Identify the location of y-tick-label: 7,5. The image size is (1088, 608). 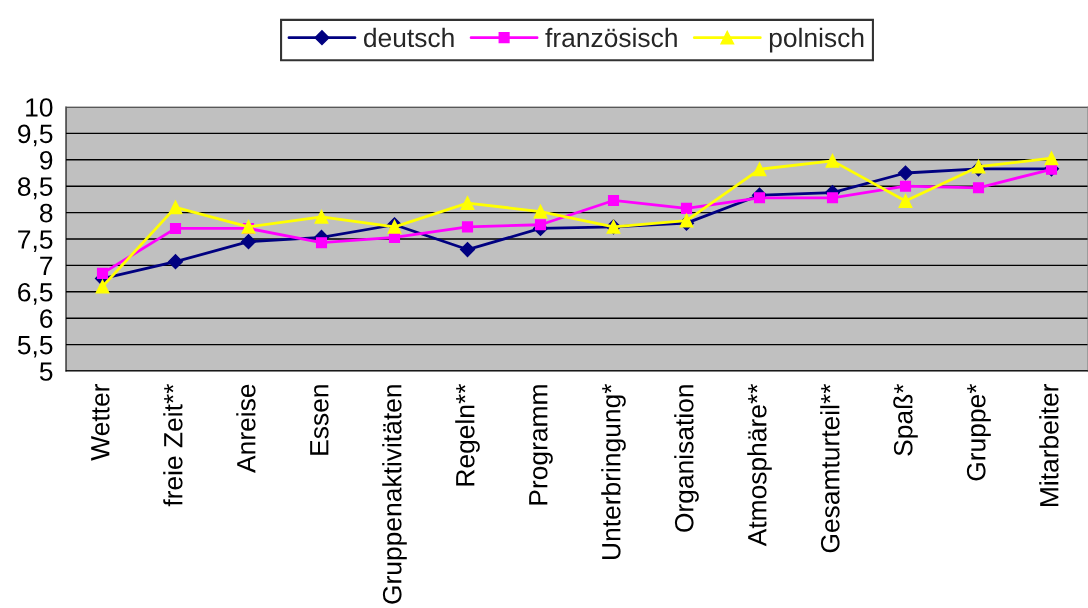
(35, 241).